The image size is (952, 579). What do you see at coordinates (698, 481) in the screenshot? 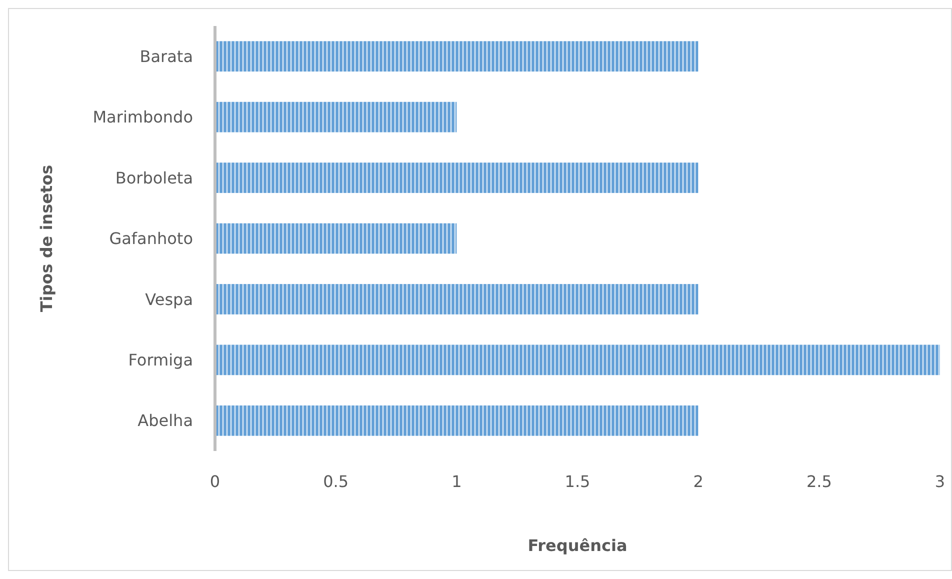
I see `x-tick-label: 2` at bounding box center [698, 481].